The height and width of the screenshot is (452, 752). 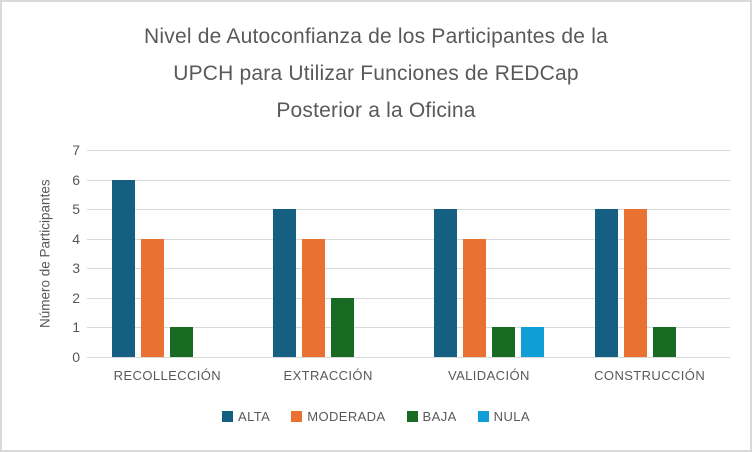 What do you see at coordinates (376, 110) in the screenshot?
I see `chart-title-line-3: Posterior a la Oficina` at bounding box center [376, 110].